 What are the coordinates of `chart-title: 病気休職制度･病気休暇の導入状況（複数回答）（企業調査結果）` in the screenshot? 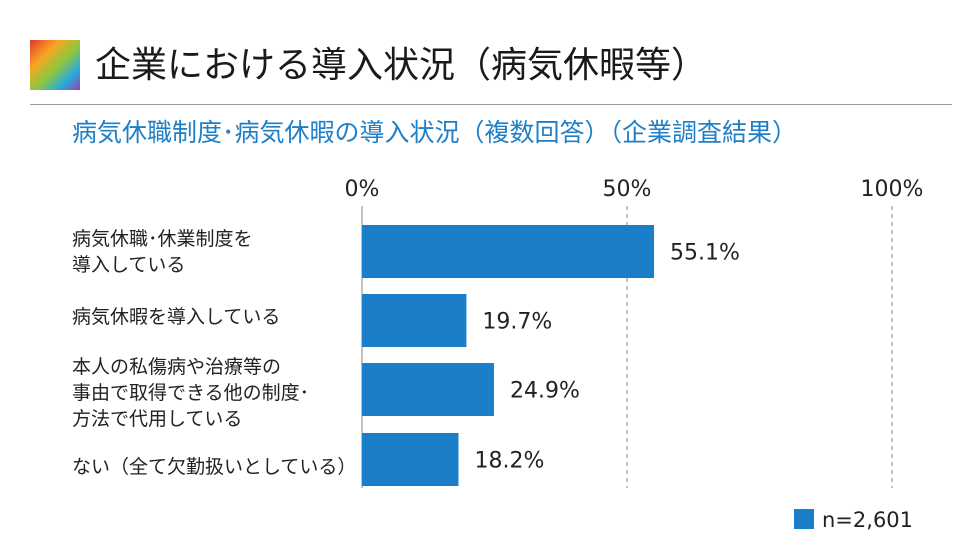 It's located at (435, 132).